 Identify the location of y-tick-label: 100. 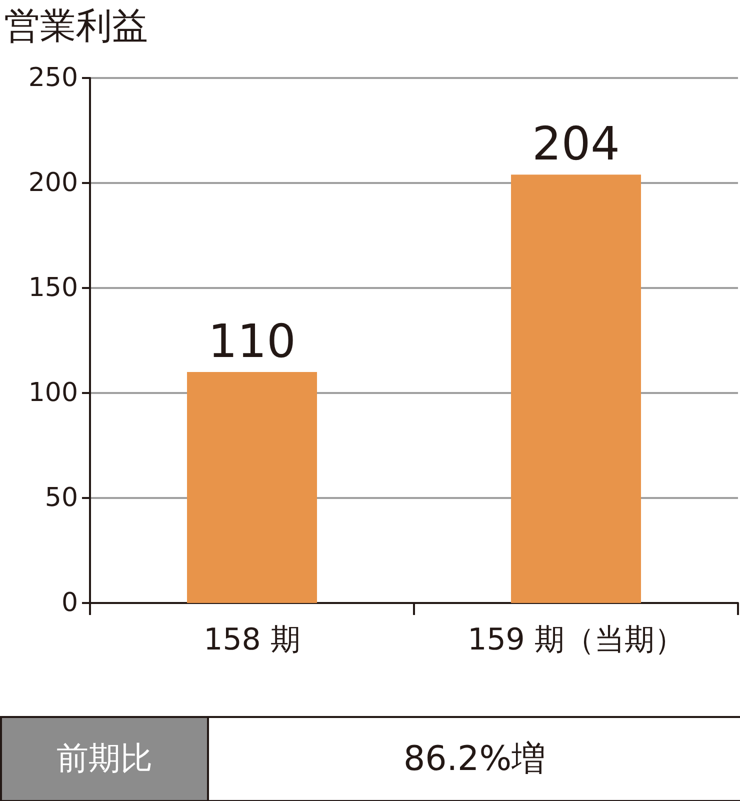
(53, 393).